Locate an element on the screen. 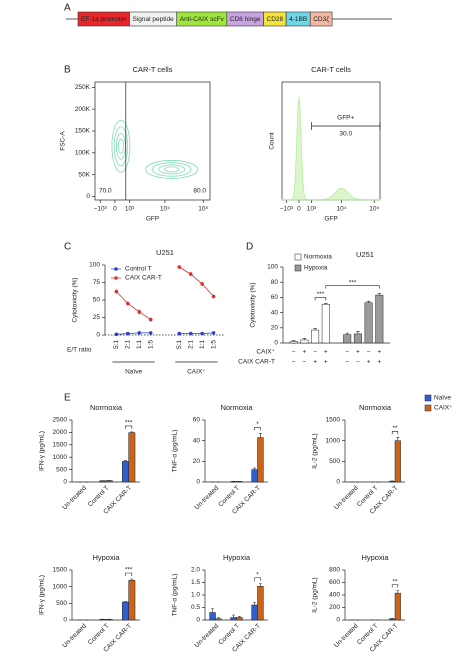  significance-label: *** is located at coordinates (129, 423).